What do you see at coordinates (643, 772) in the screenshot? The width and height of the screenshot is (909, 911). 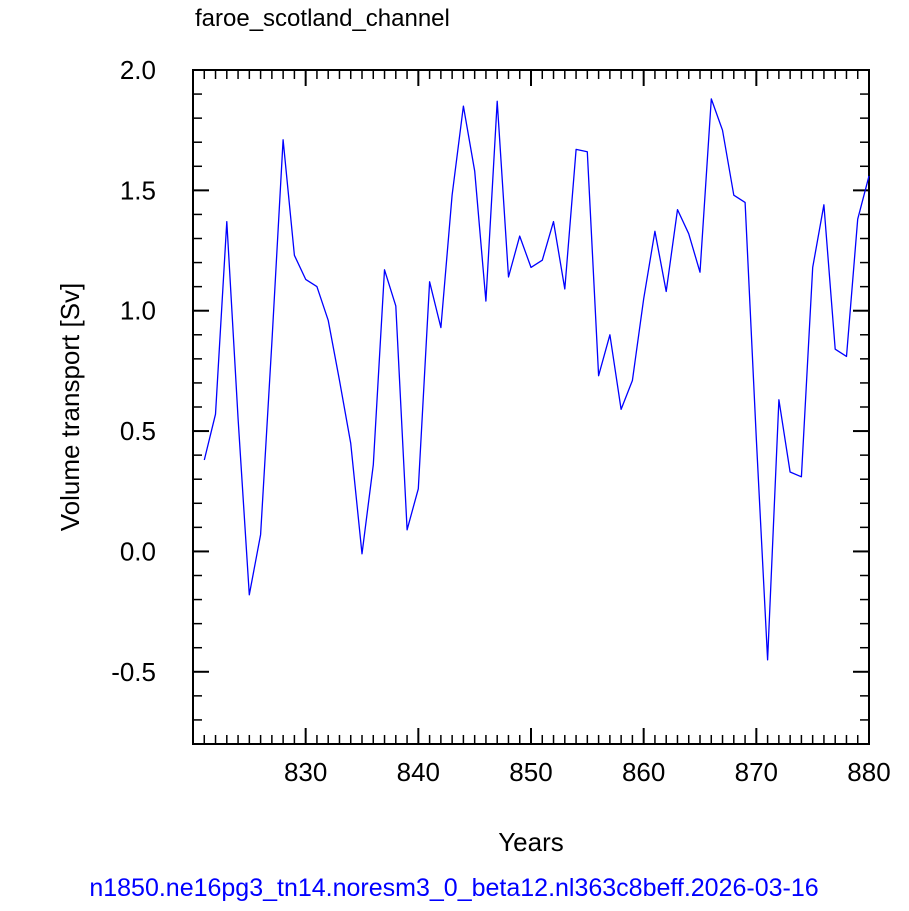 I see `x-tick-label: 860` at bounding box center [643, 772].